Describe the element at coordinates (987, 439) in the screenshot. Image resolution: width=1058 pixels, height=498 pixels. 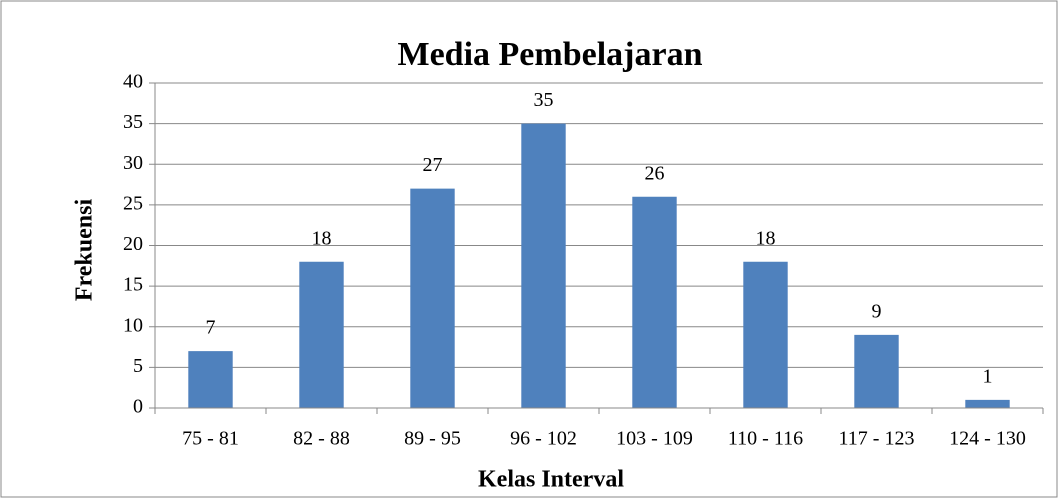
I see `x-tick-label: 124 - 130` at that location.